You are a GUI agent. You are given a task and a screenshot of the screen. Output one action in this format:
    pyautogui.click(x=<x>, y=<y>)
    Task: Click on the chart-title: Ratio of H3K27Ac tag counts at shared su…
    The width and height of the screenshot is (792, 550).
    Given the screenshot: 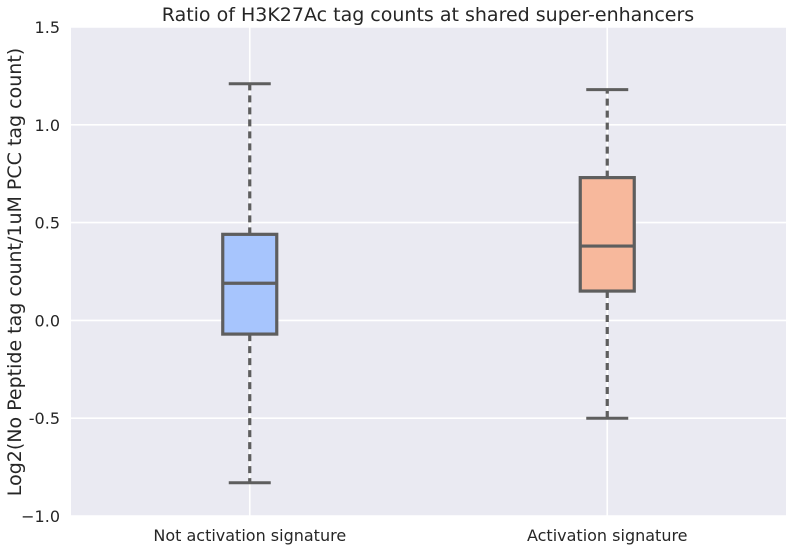 What is the action you would take?
    pyautogui.click(x=428, y=15)
    